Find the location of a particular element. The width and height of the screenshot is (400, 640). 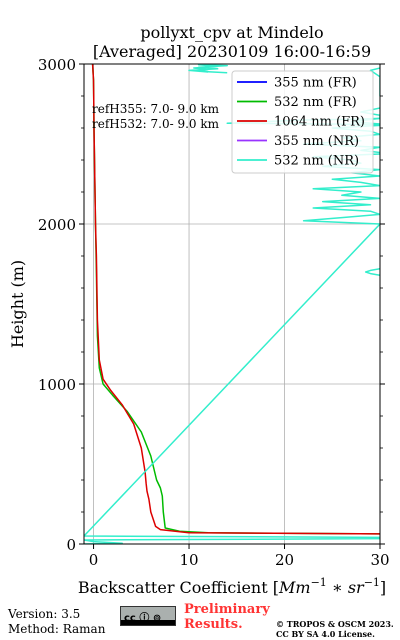

preliminary-line2: Results. is located at coordinates (213, 624).